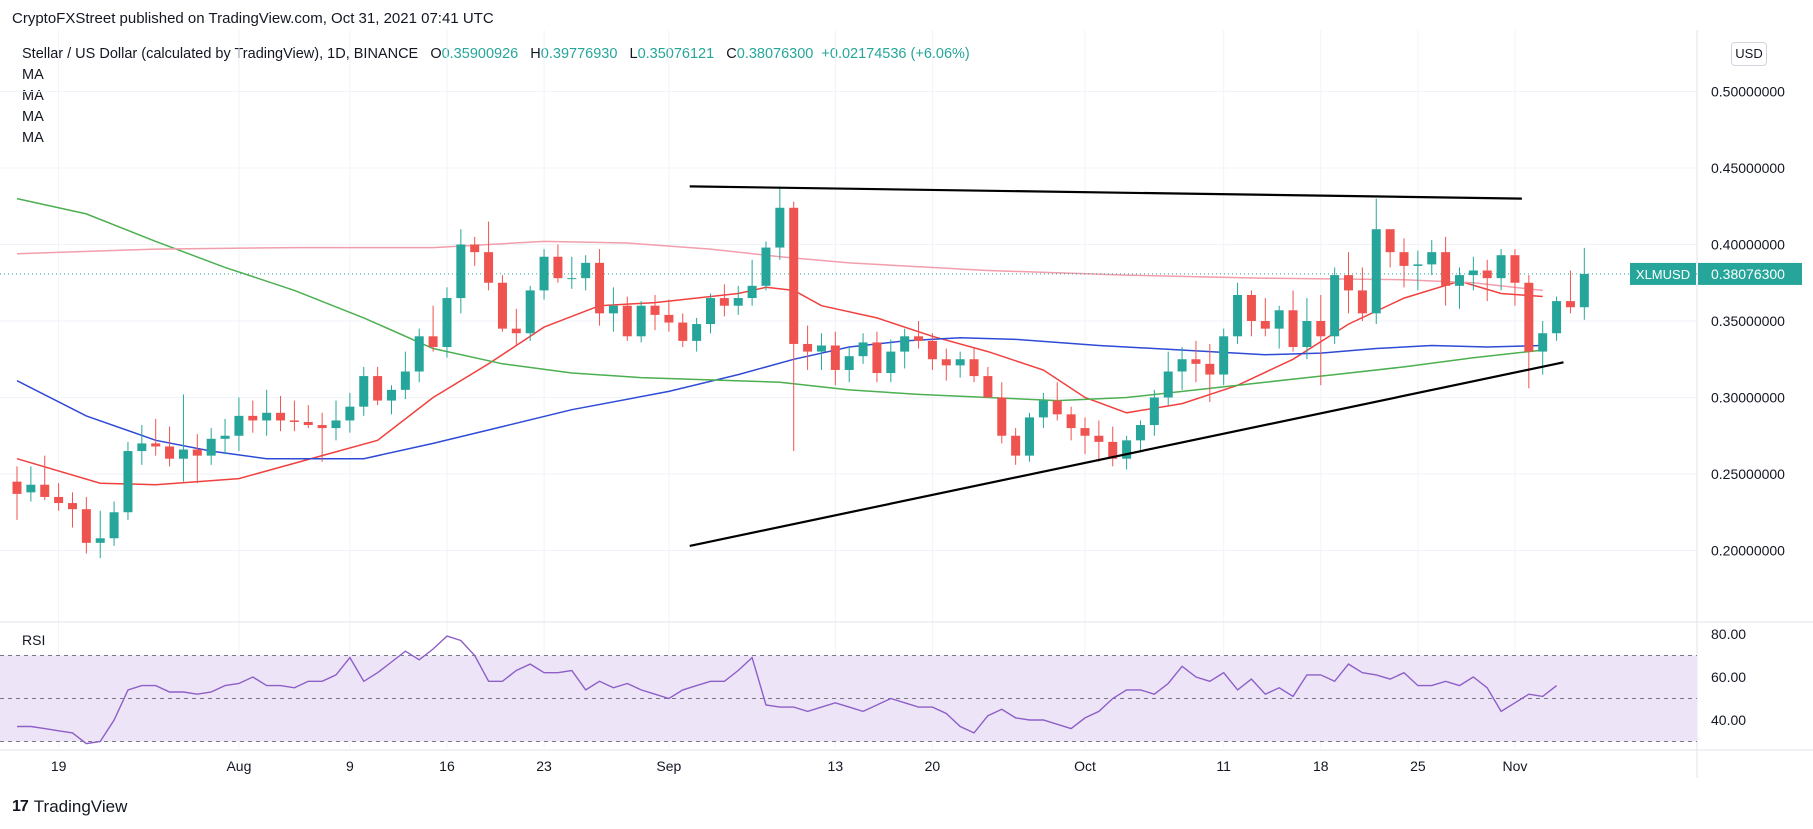 This screenshot has width=1813, height=829. I want to click on rsi-pane: RSI 40.00 60.00 80.00, so click(873, 685).